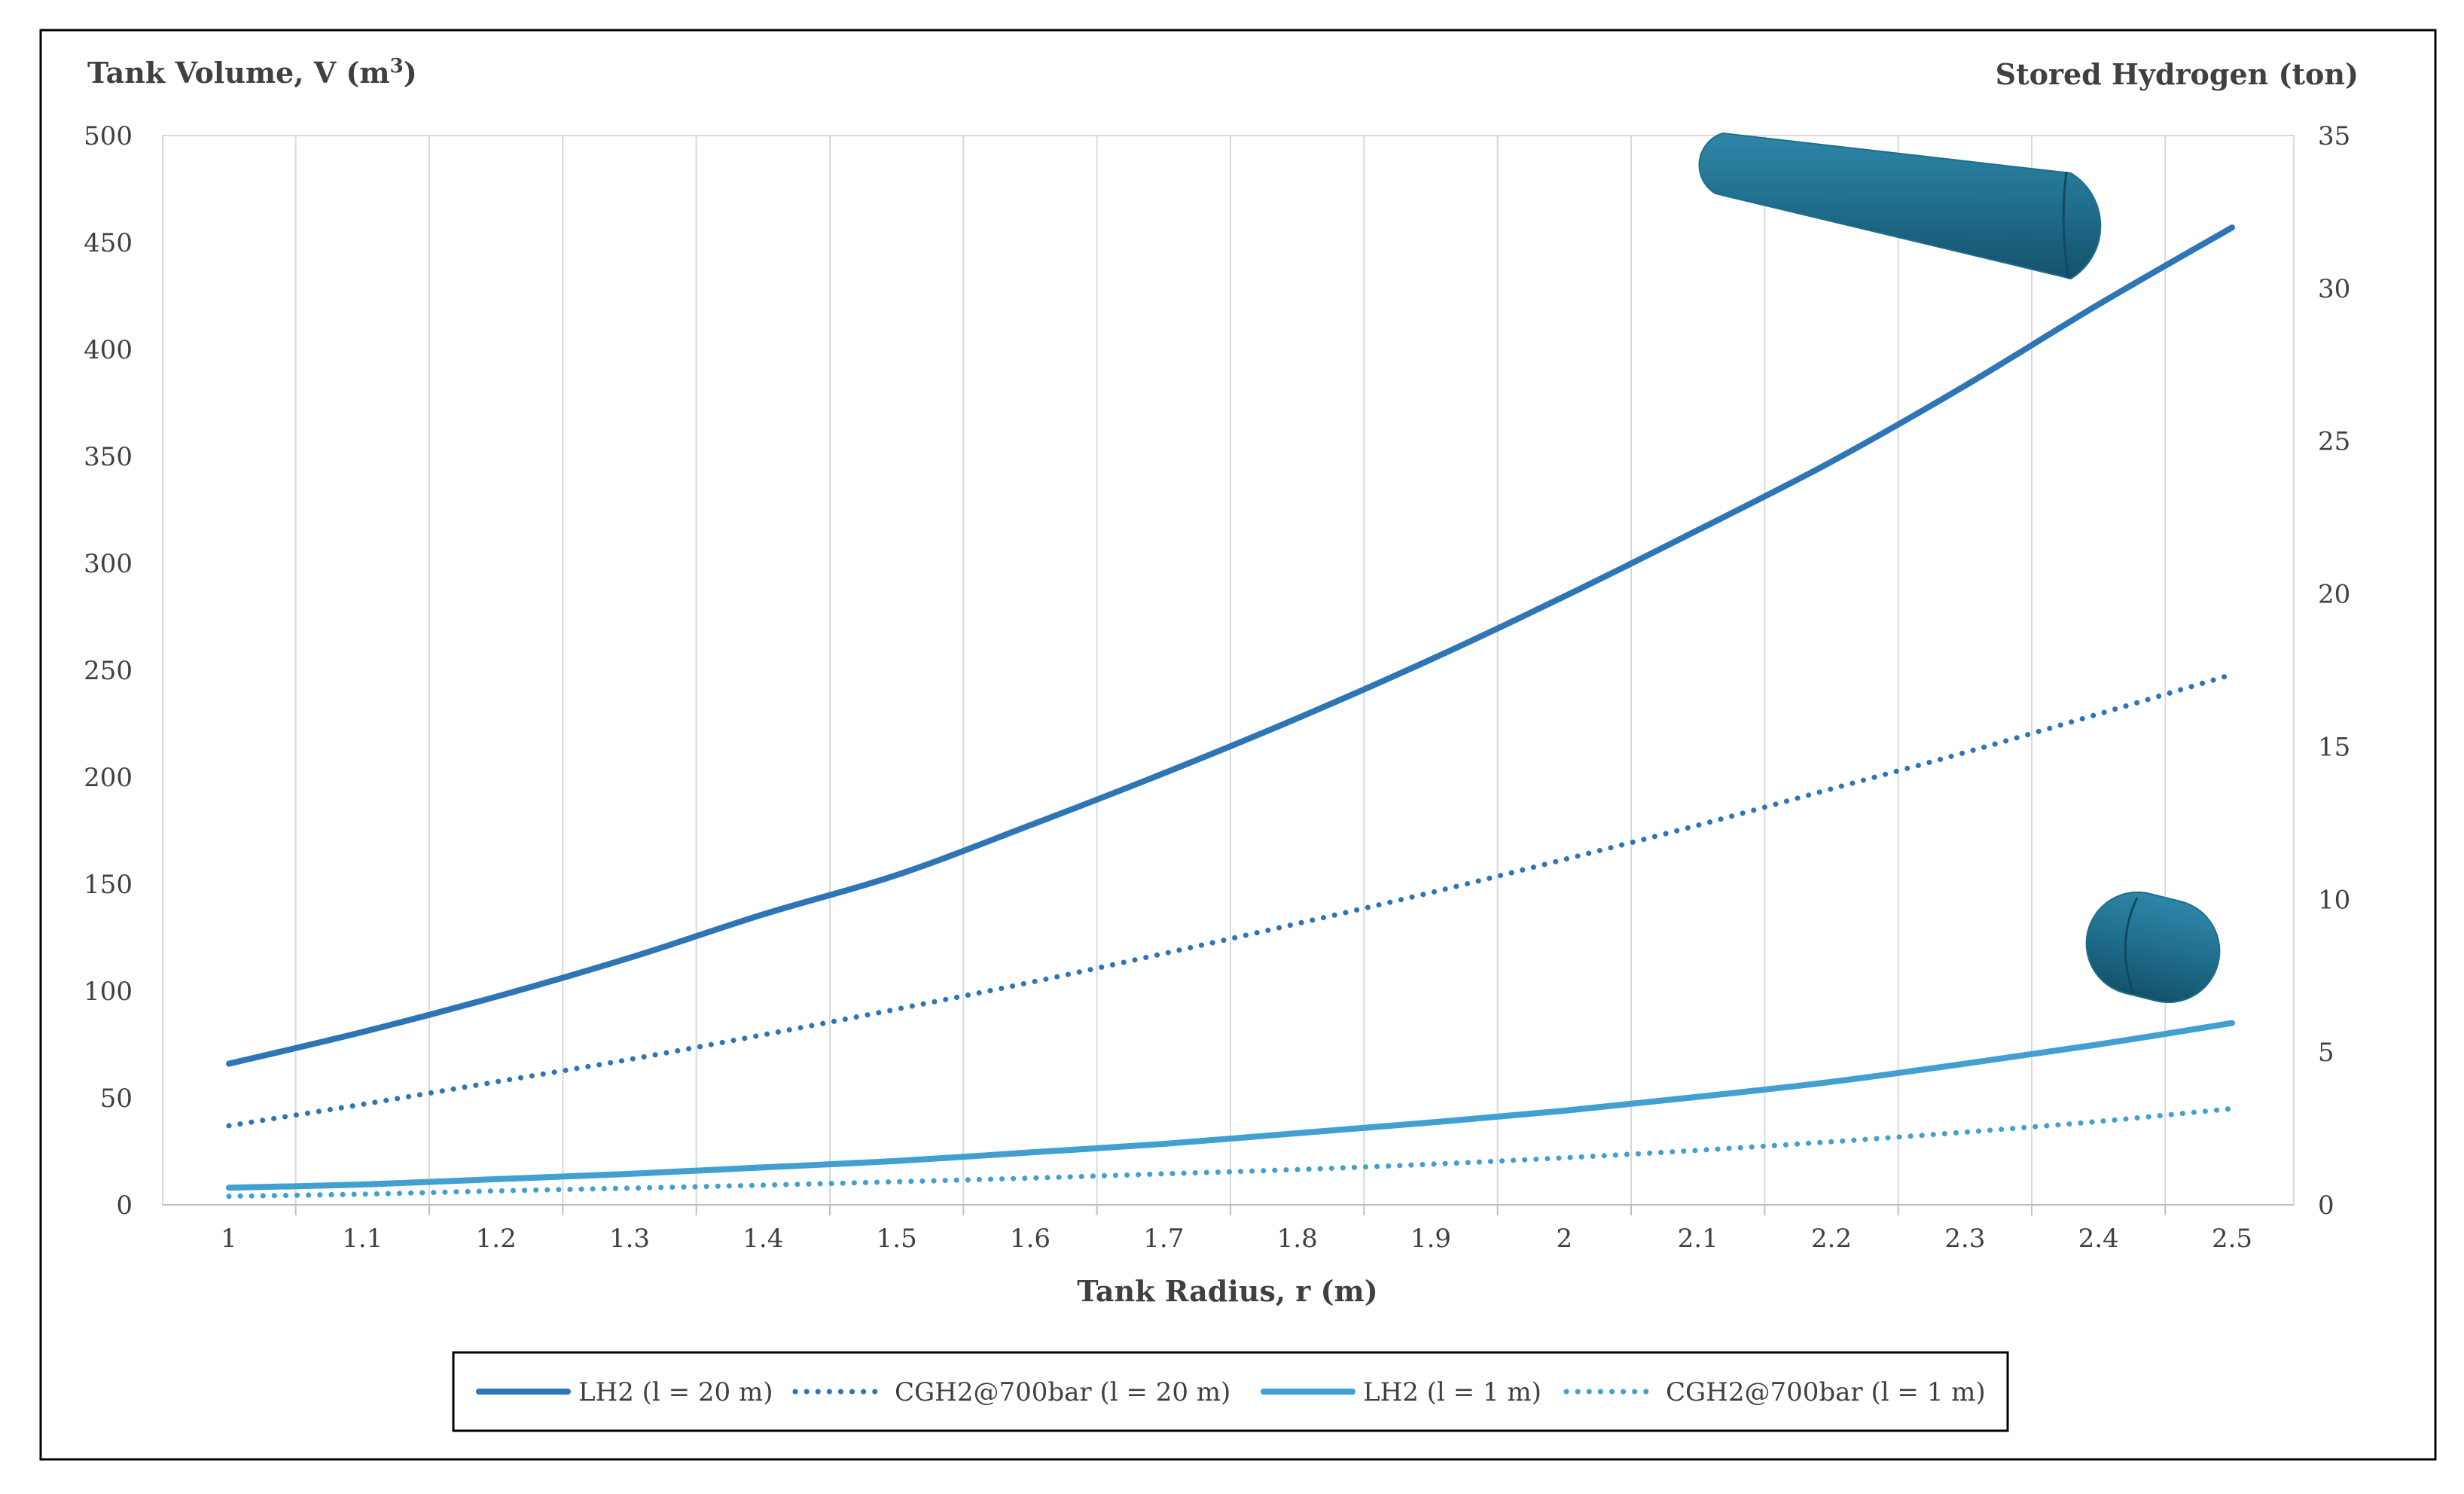 Image resolution: width=2464 pixels, height=1494 pixels. I want to click on y-right-tick-label: 30, so click(2334, 289).